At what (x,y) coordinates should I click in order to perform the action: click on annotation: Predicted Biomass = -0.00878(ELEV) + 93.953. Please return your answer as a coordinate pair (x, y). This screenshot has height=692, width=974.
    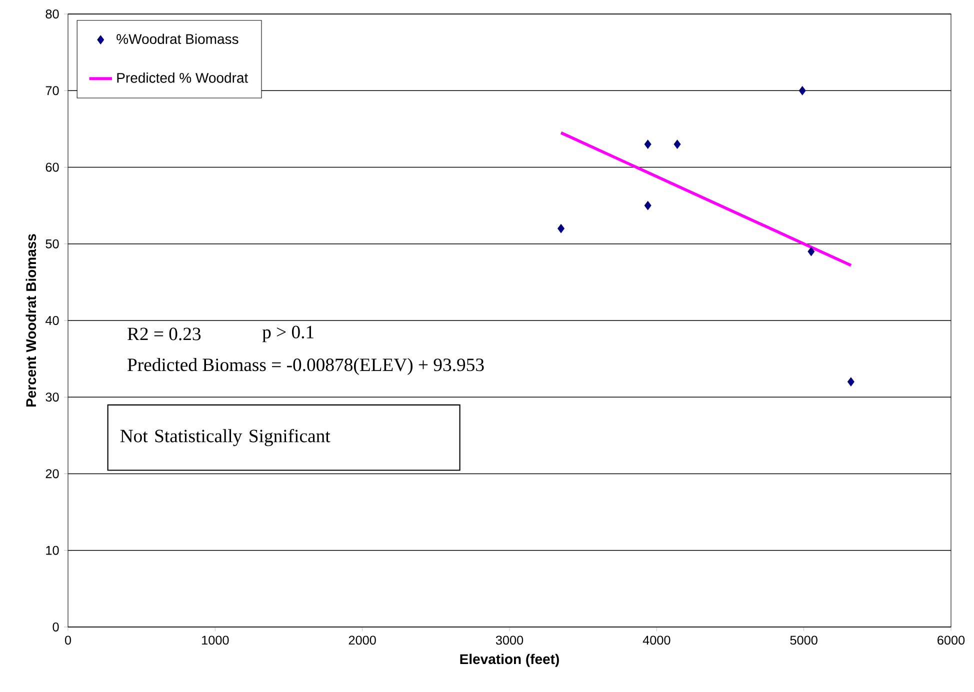
    Looking at the image, I should click on (306, 366).